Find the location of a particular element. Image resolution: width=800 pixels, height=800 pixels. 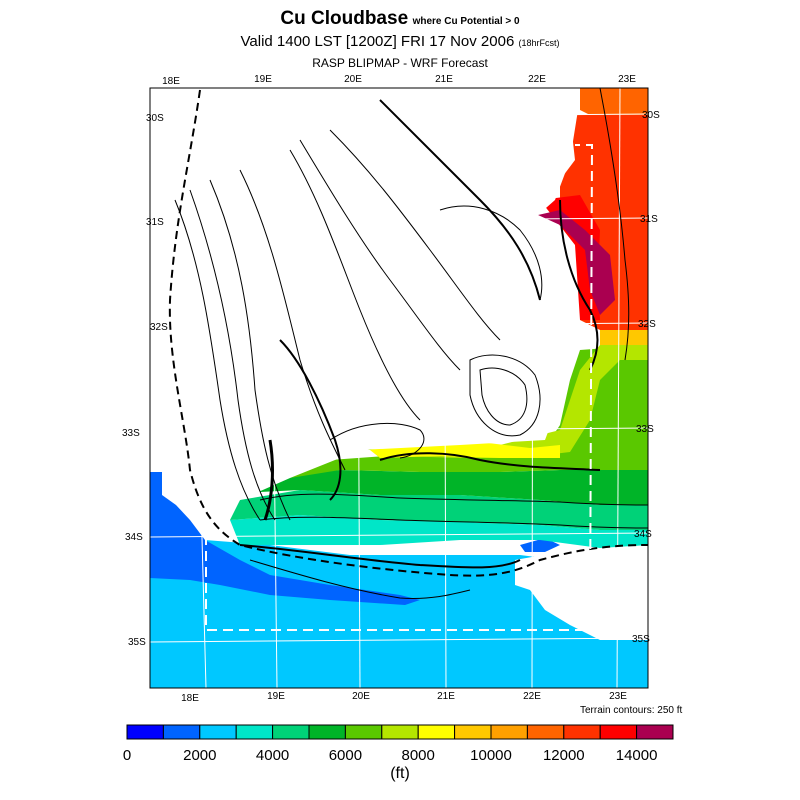

lon-label-bottom: 20E is located at coordinates (361, 696).